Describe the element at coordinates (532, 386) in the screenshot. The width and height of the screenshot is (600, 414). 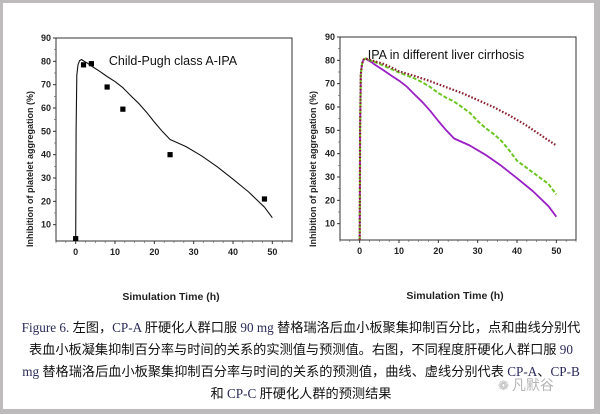
I see `watermark-text: 凡默谷` at that location.